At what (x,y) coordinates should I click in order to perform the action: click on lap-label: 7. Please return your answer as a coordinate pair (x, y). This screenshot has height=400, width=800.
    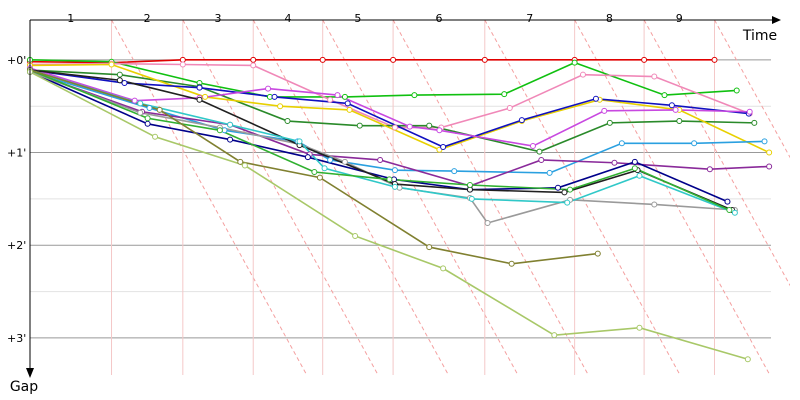
    Looking at the image, I should click on (529, 18).